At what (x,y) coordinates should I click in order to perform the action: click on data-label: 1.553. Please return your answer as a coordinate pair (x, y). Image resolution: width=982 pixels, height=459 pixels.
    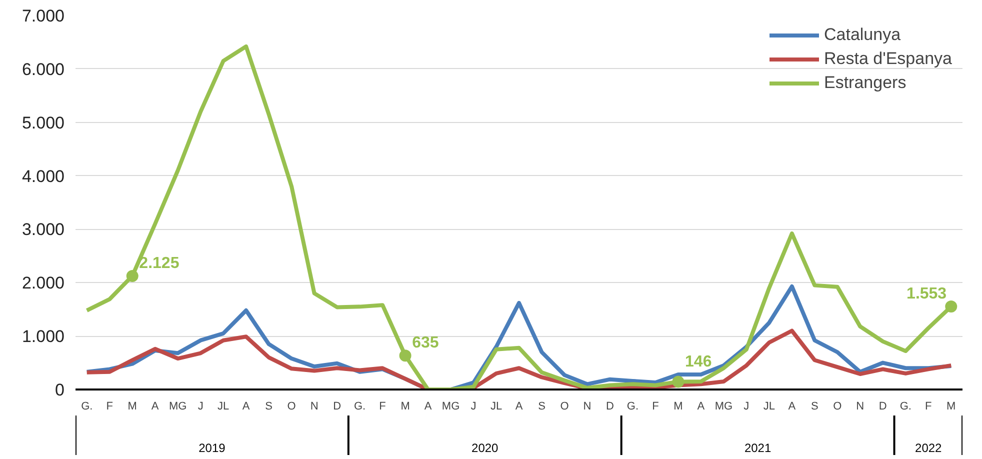
    Looking at the image, I should click on (926, 294).